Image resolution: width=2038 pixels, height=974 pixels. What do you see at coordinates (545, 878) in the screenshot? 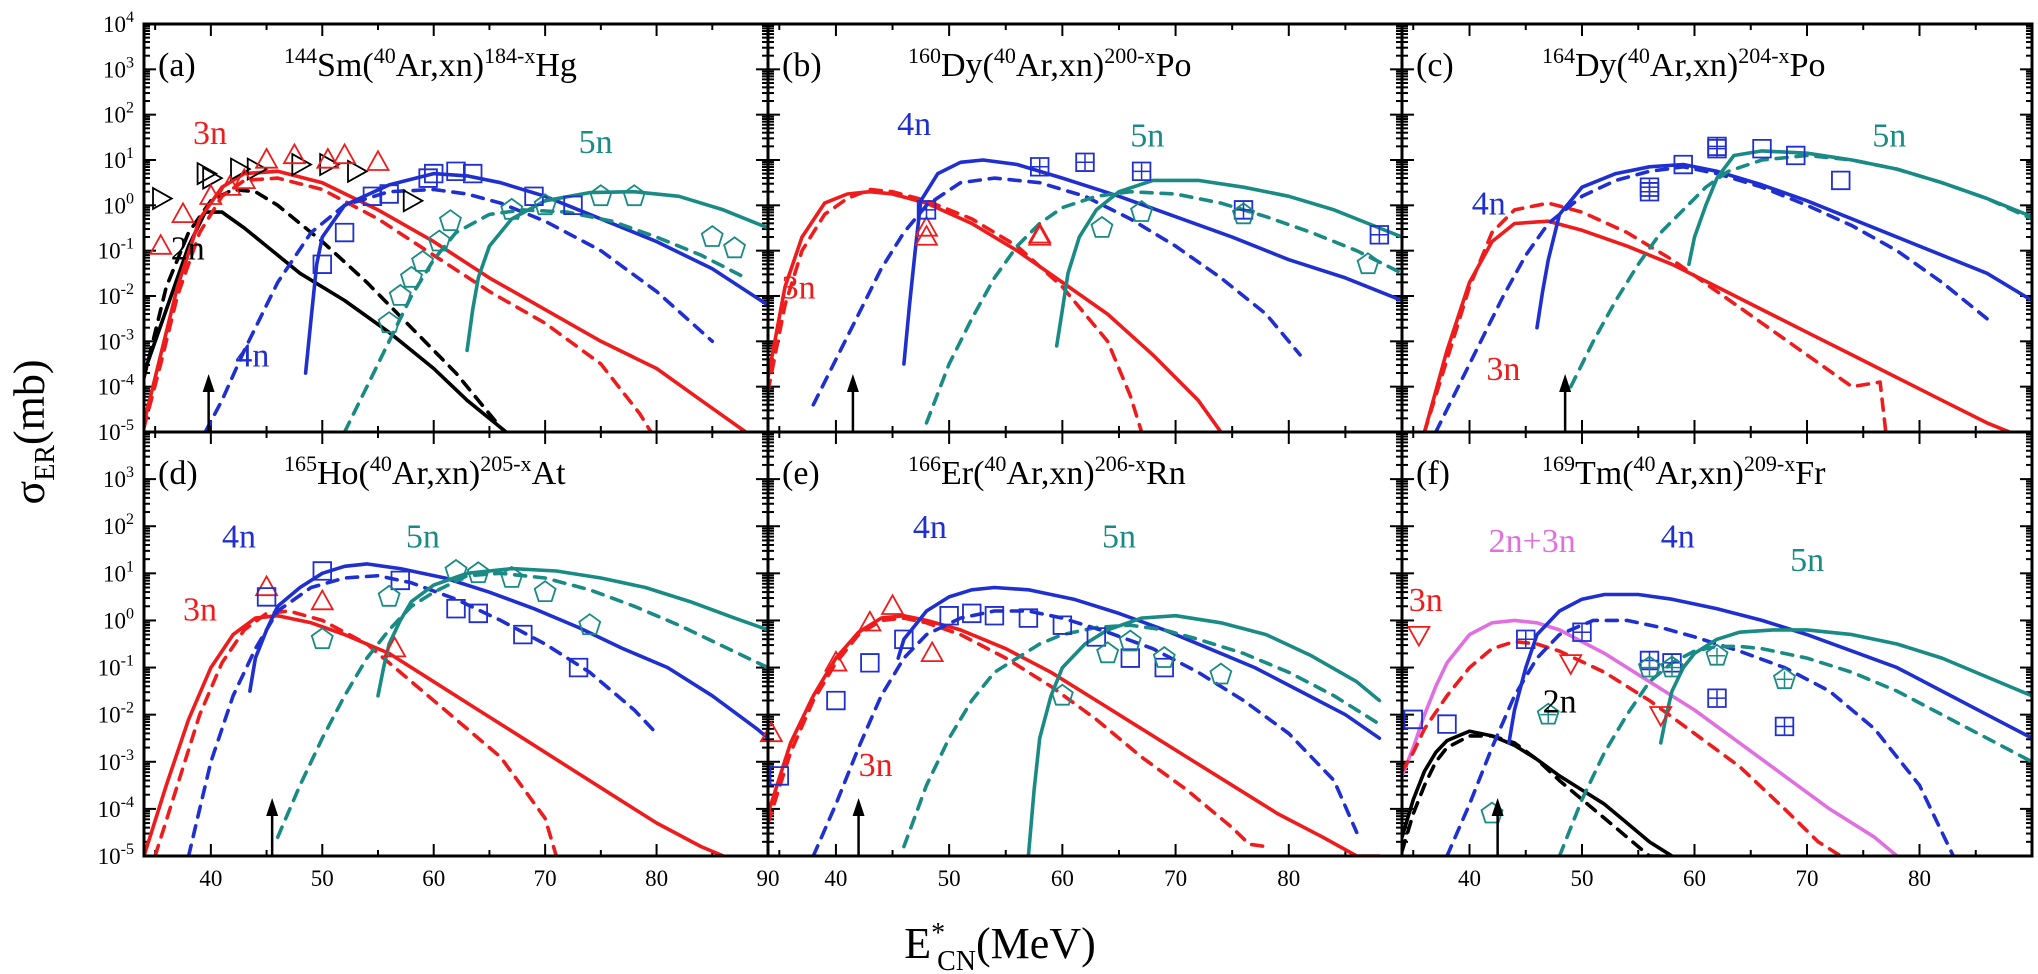
I see `x-tick-label: 70` at bounding box center [545, 878].